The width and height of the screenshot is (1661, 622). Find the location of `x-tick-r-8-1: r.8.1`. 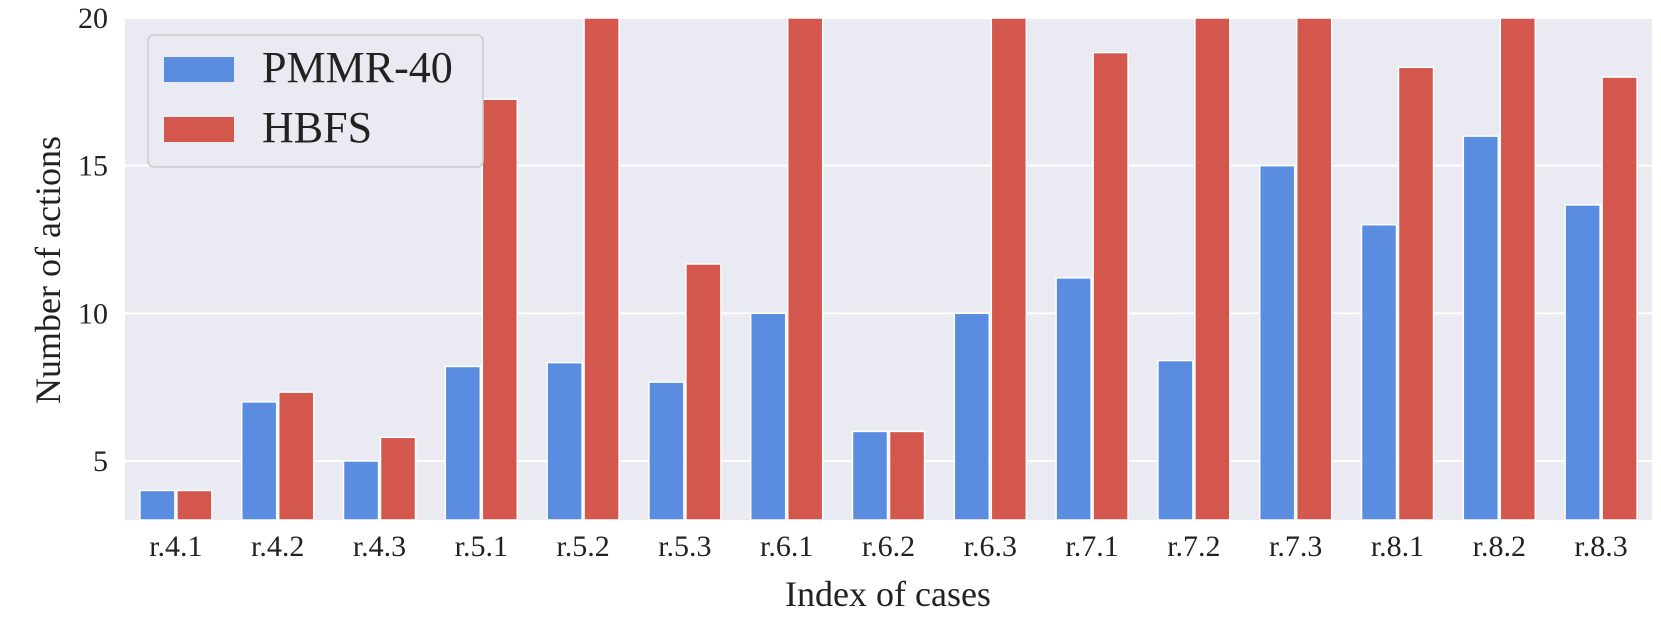

x-tick-r-8-1: r.8.1 is located at coordinates (1397, 546).